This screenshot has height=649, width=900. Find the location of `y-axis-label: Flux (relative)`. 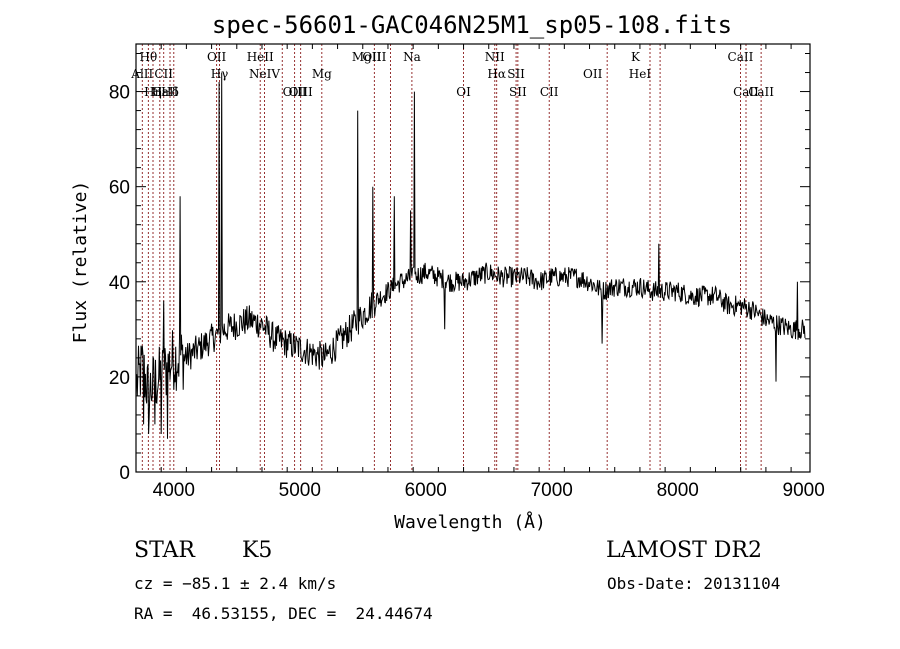

y-axis-label: Flux (relative) is located at coordinates (80, 262).